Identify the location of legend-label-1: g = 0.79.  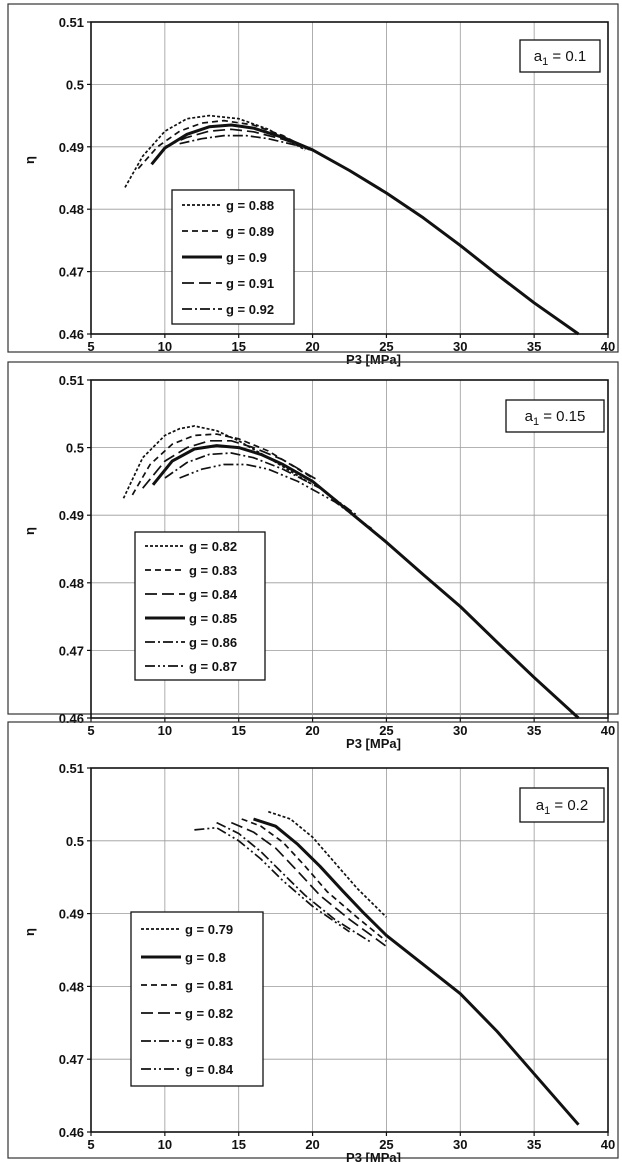
(209, 929).